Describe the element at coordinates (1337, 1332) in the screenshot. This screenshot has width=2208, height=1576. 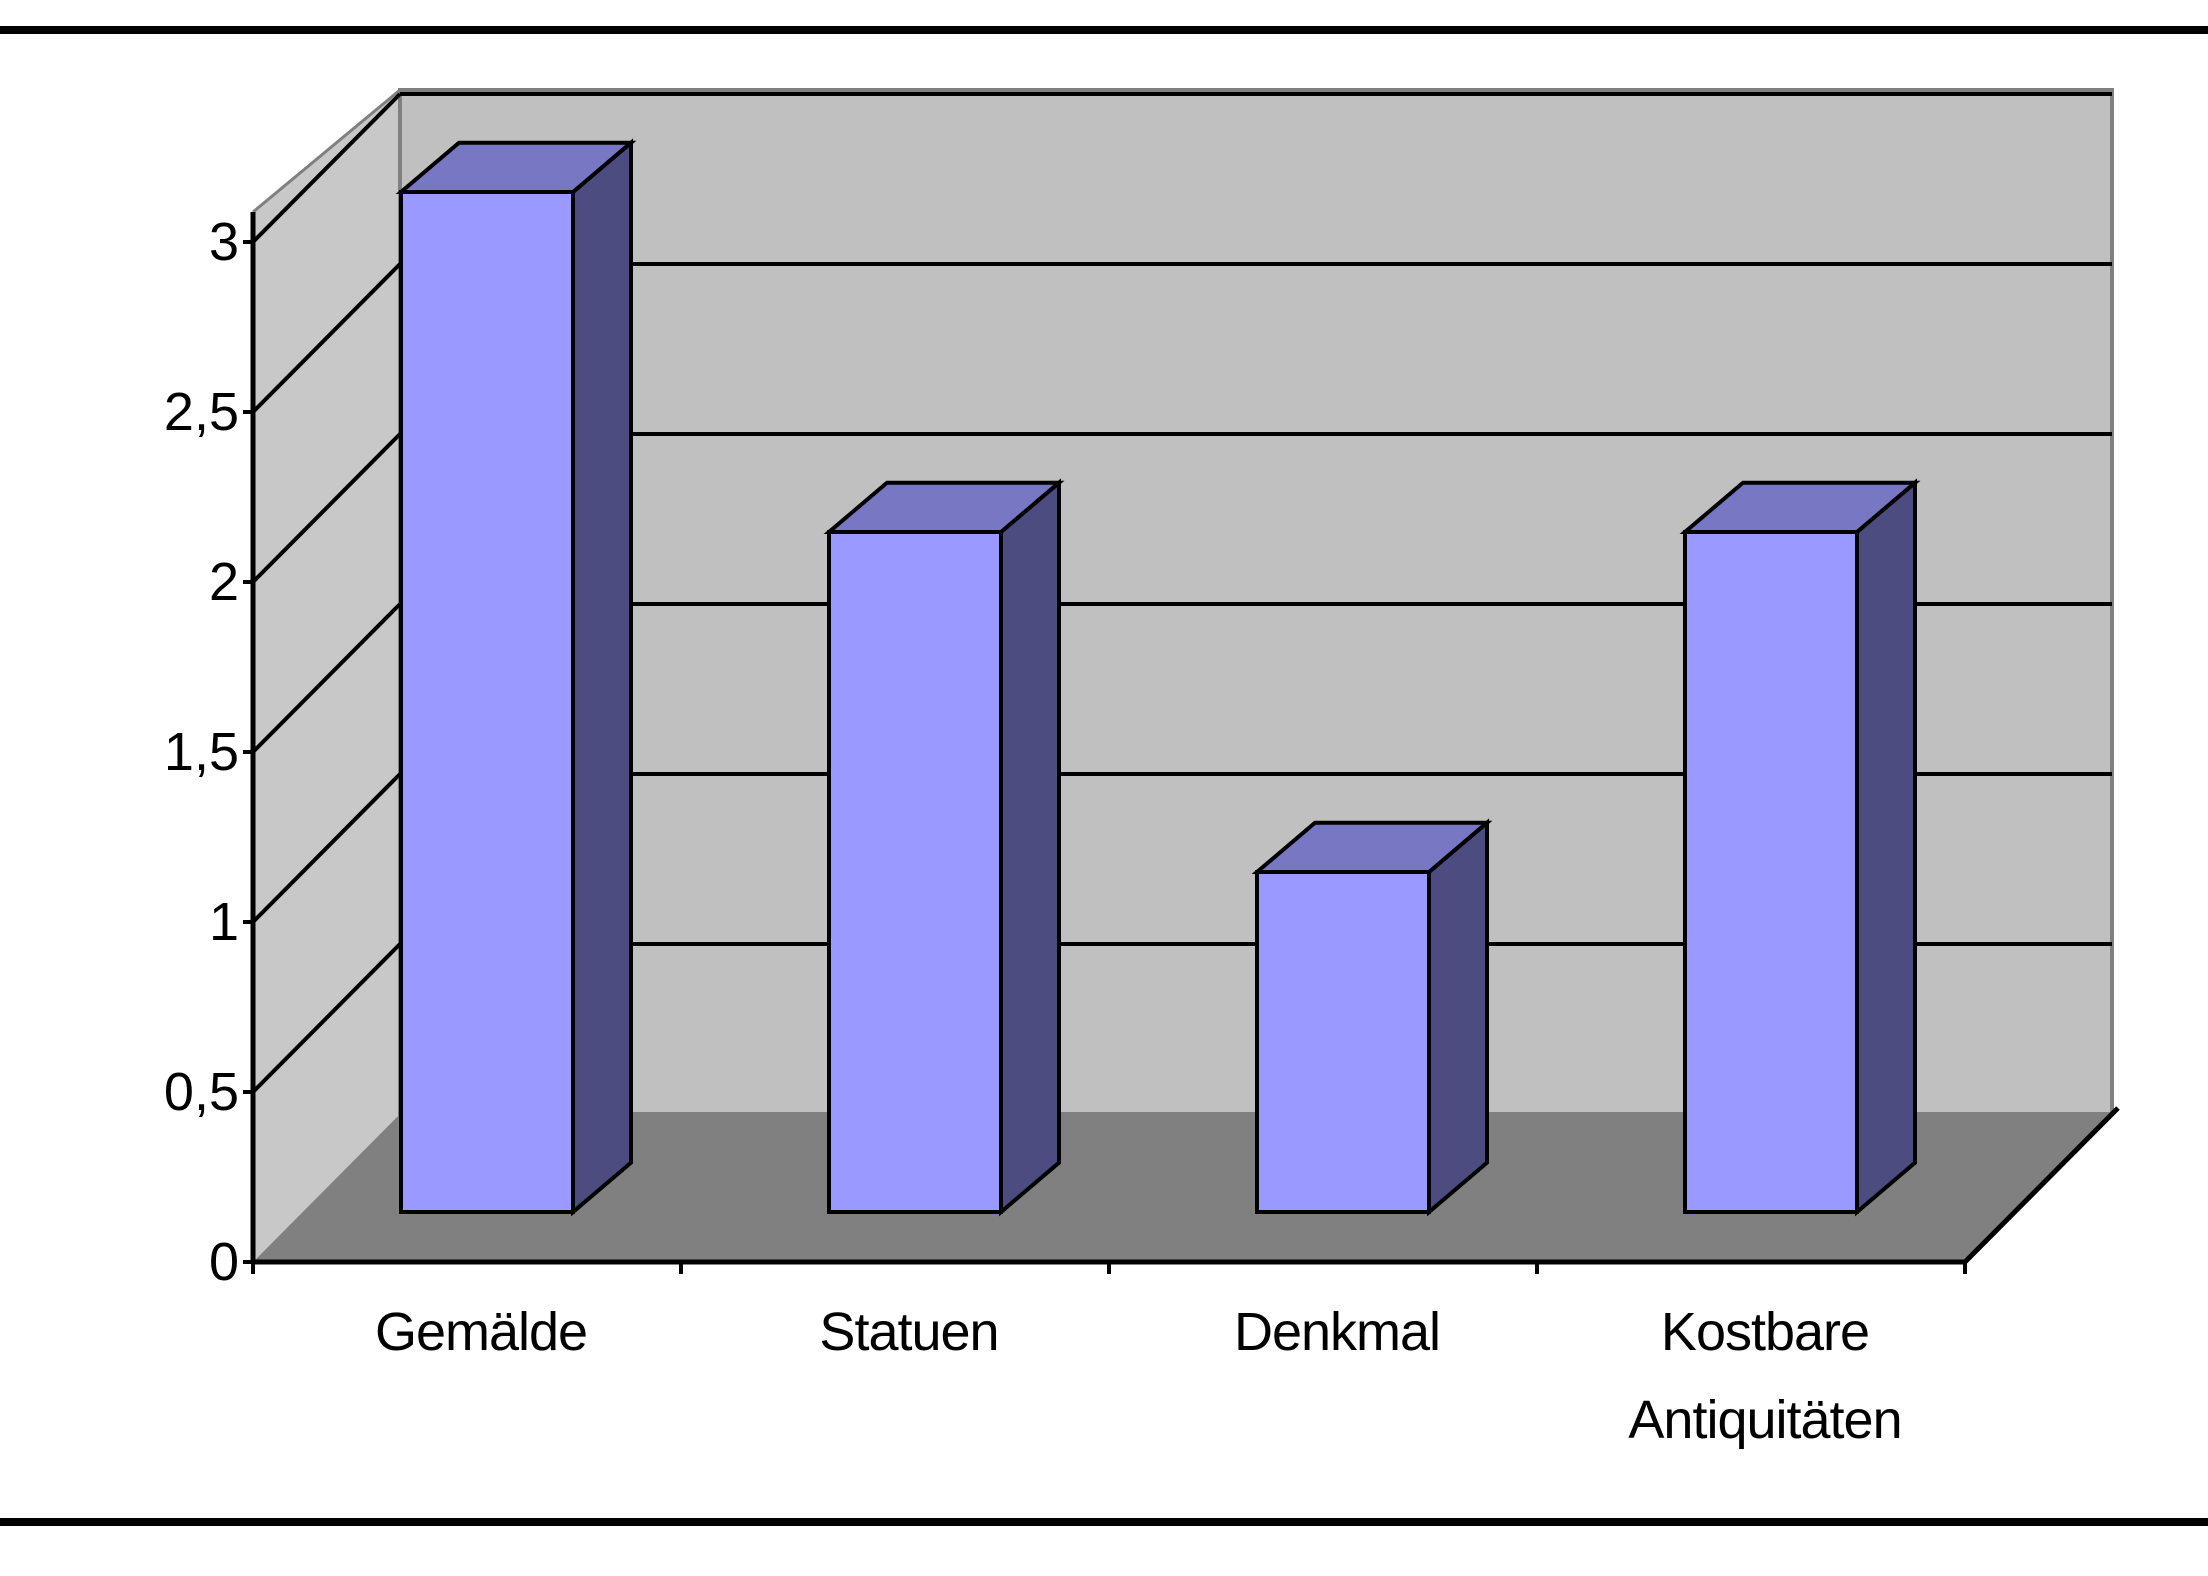
I see `x-category-label: Denkmal` at that location.